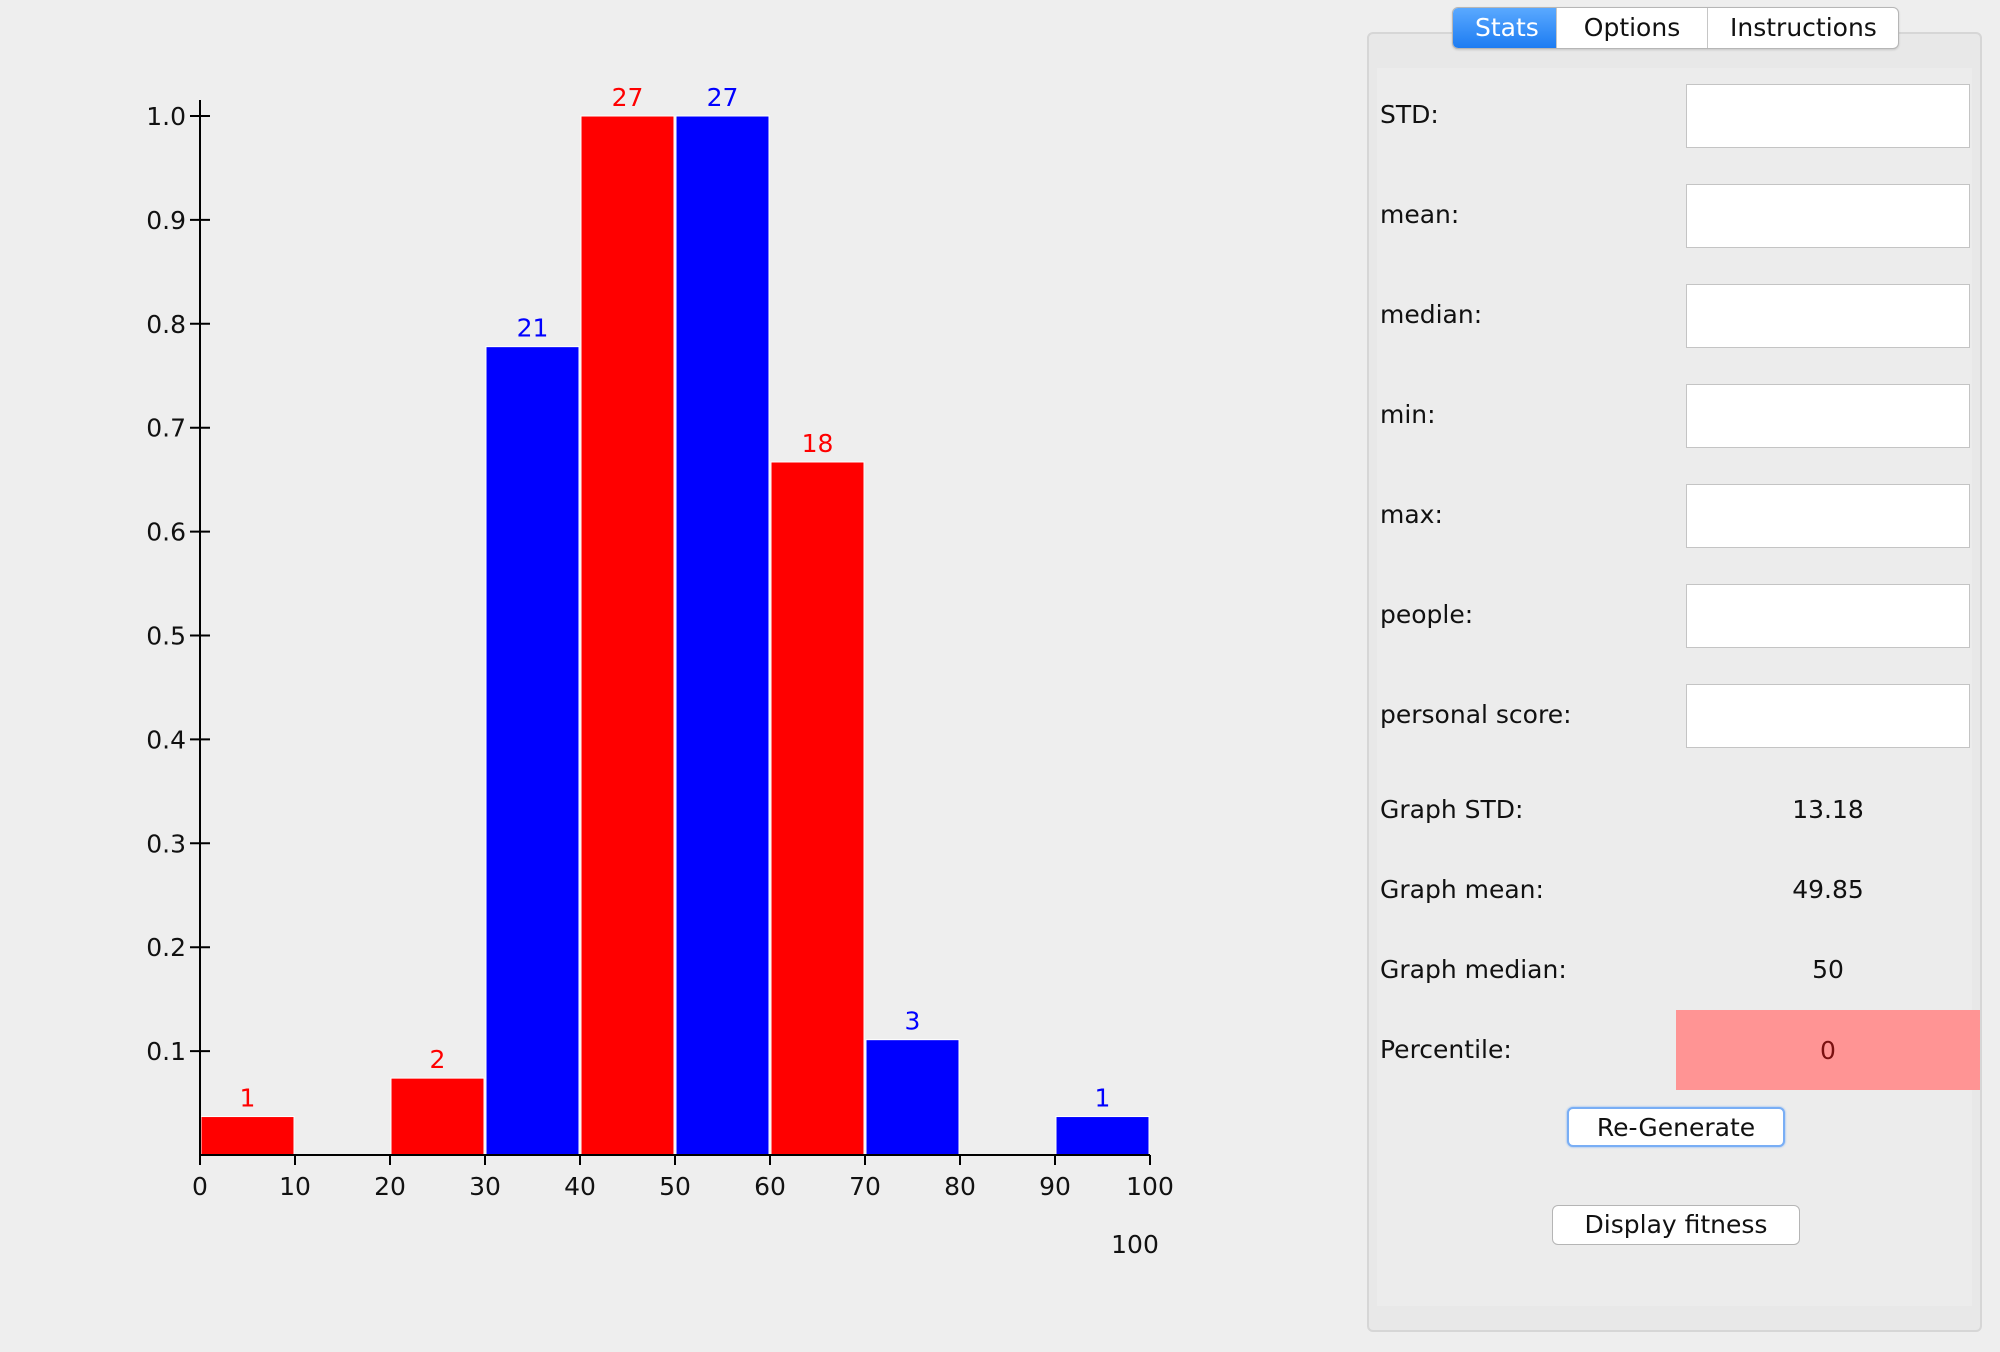 This screenshot has width=2000, height=1352. I want to click on x-tick-label: 20, so click(390, 1186).